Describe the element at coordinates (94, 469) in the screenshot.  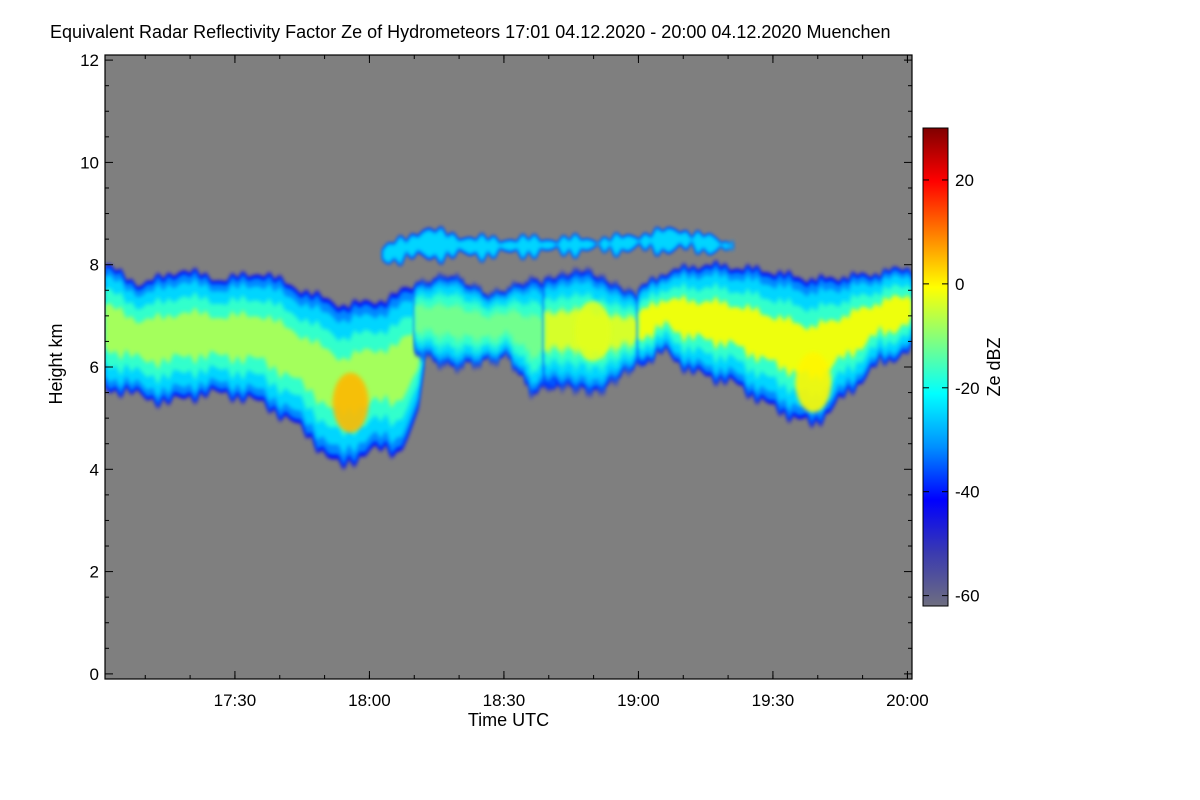
I see `y-tick-label: 4` at that location.